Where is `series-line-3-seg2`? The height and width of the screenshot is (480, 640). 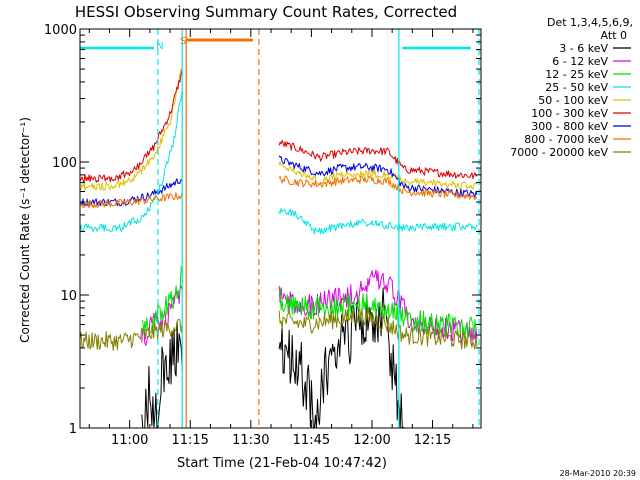
series-line-3-seg2 is located at coordinates (378, 313).